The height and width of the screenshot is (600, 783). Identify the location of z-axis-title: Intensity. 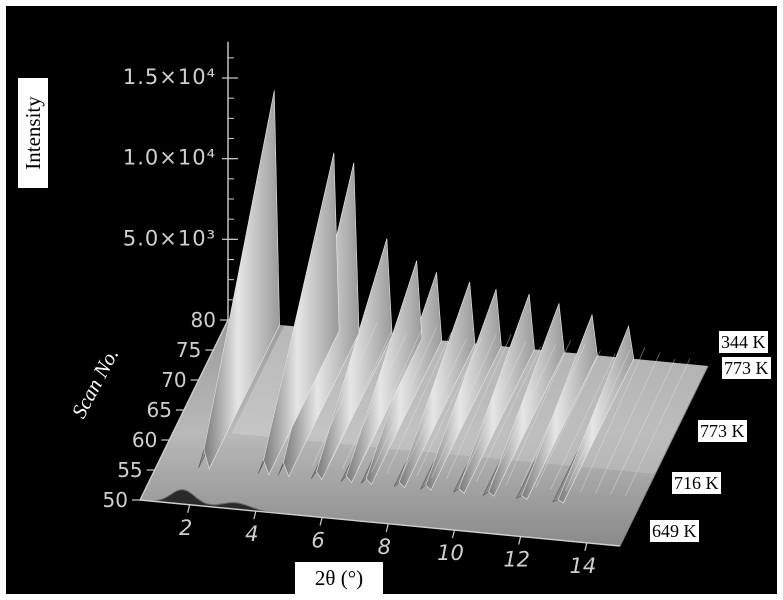
(33, 133).